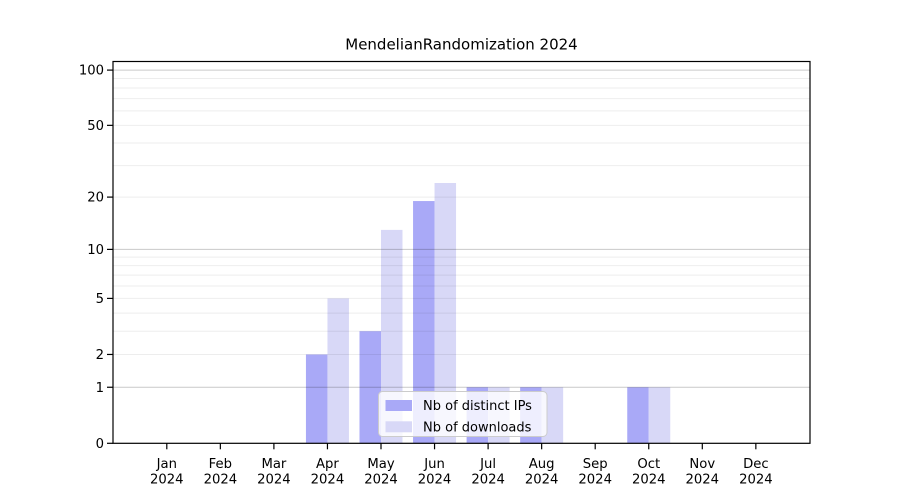  Describe the element at coordinates (95, 250) in the screenshot. I see `y-tick-label: 10` at that location.